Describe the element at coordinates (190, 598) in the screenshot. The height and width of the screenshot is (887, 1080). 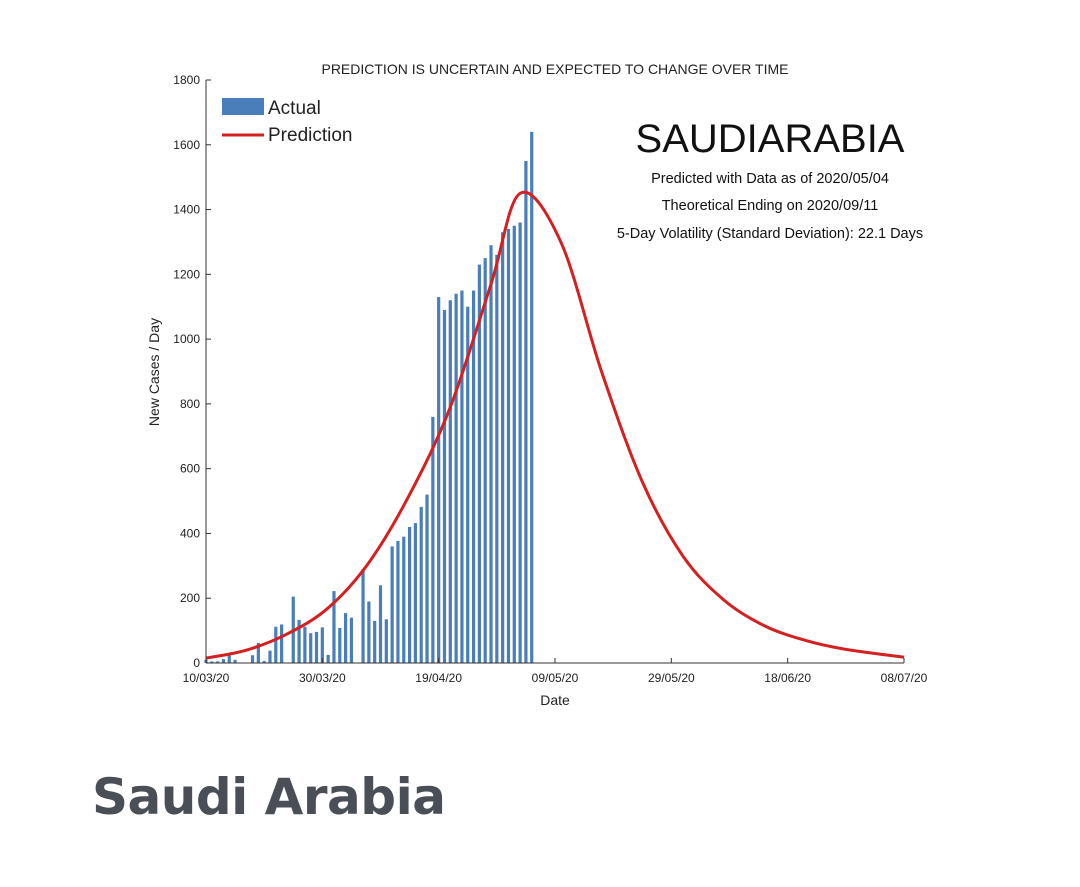
I see `y-tick-label: 200` at that location.